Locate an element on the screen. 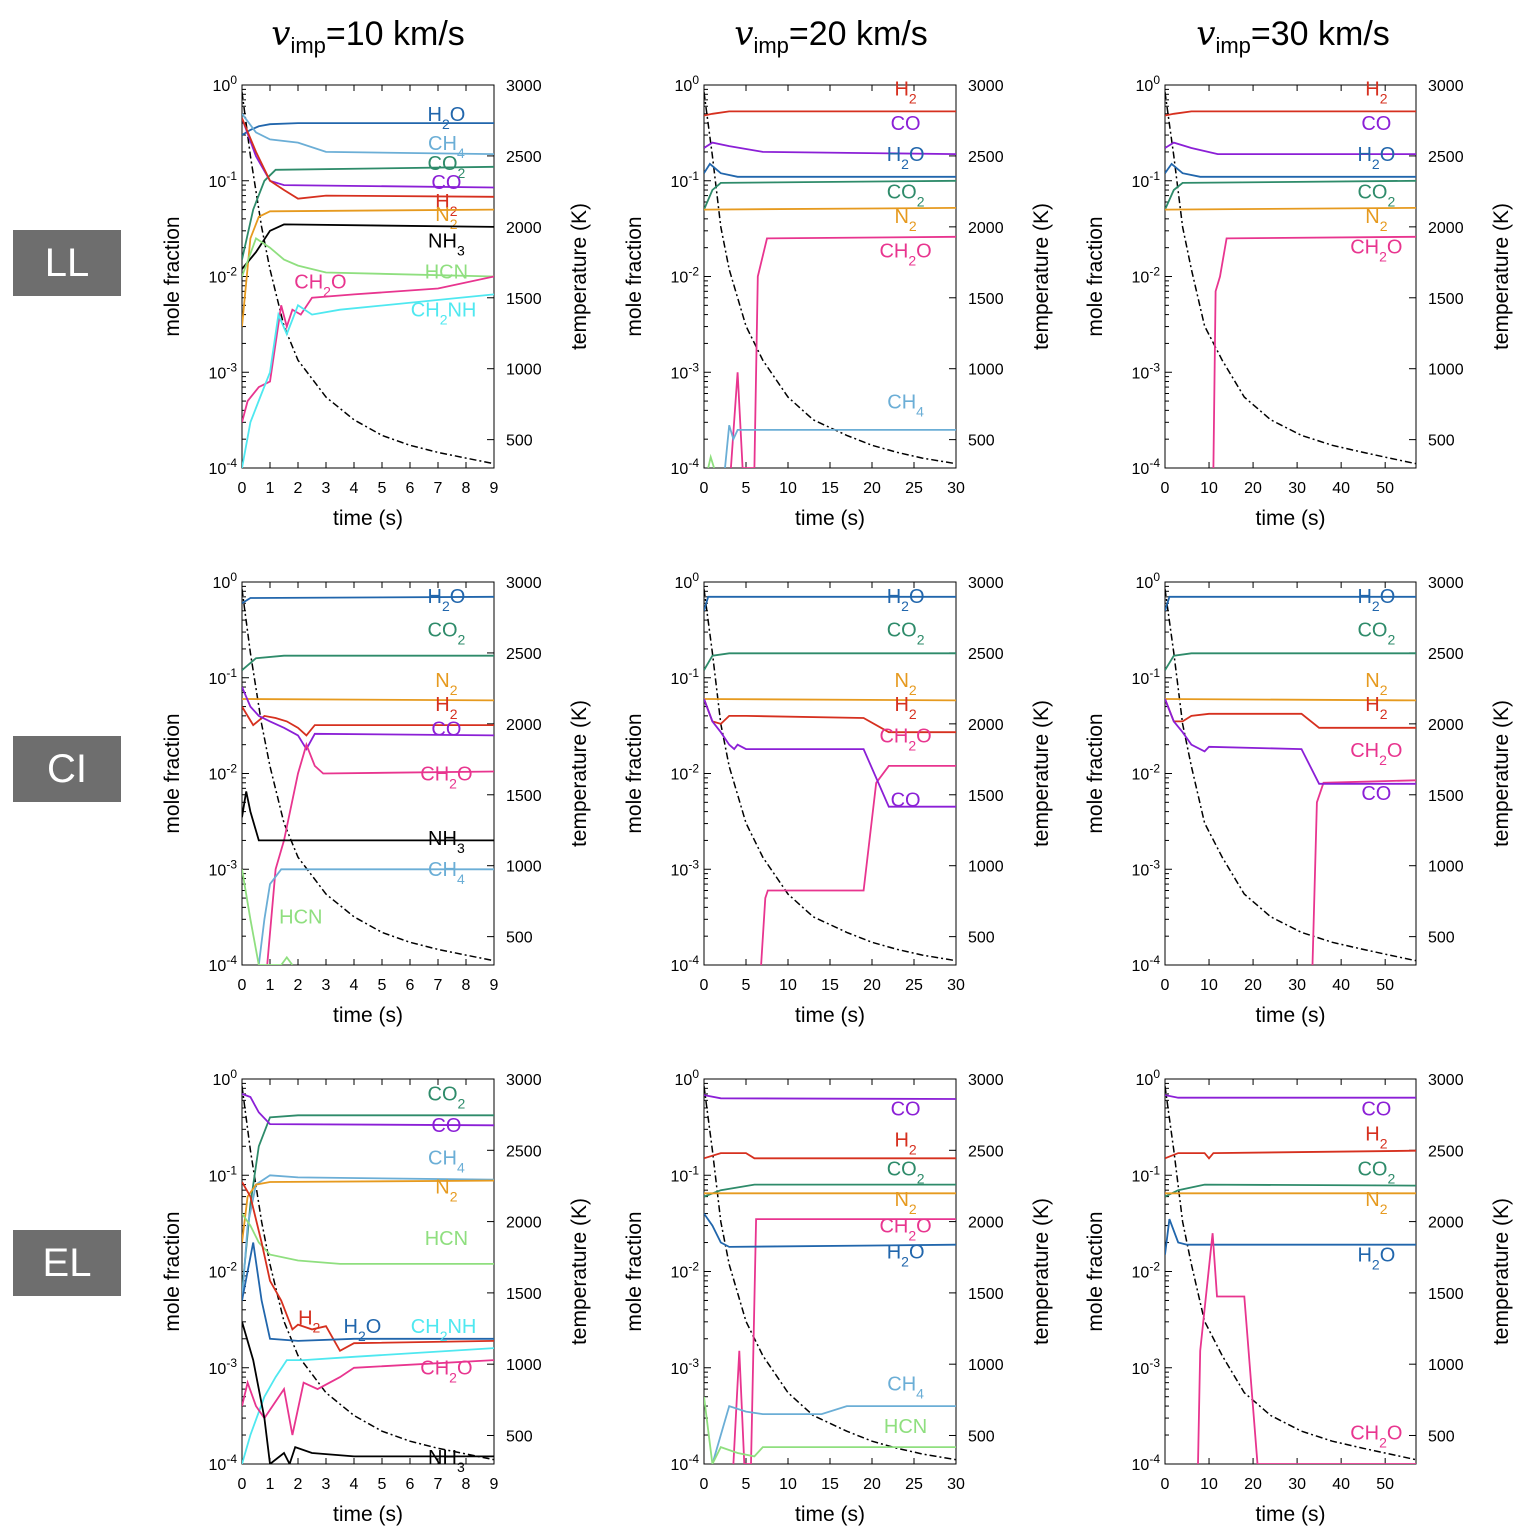  x-tick-label: 8 is located at coordinates (466, 985).